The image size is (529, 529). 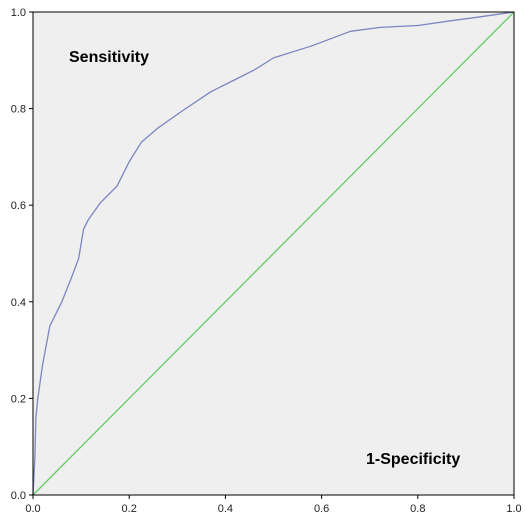 I want to click on x-tick-label: 0.2, so click(x=129, y=509).